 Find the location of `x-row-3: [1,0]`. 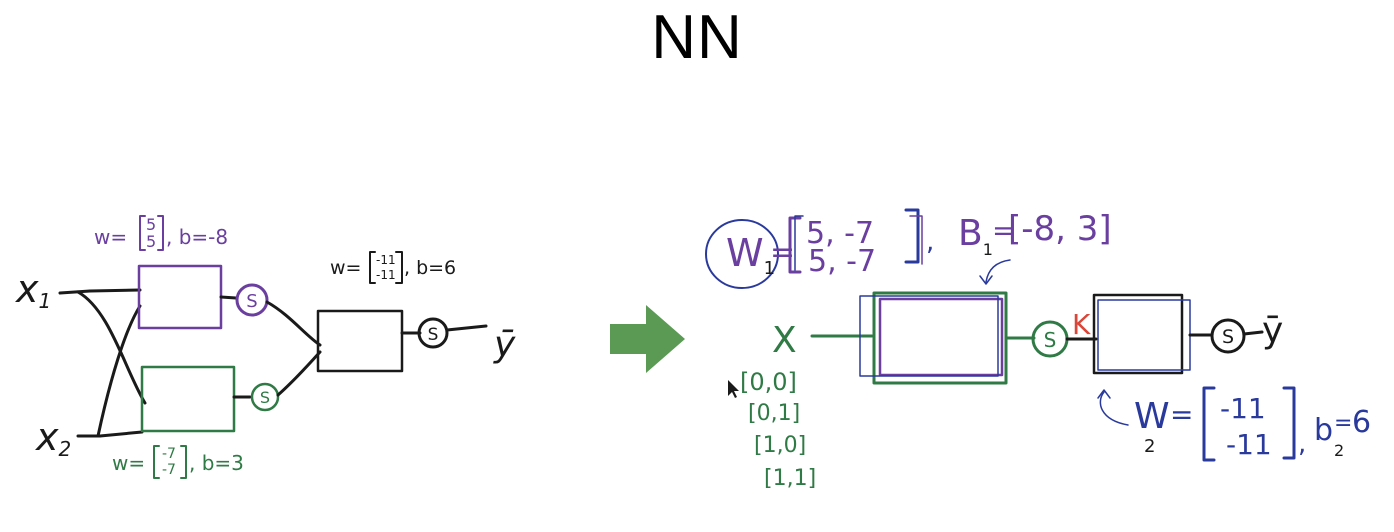

x-row-3: [1,0] is located at coordinates (780, 445).